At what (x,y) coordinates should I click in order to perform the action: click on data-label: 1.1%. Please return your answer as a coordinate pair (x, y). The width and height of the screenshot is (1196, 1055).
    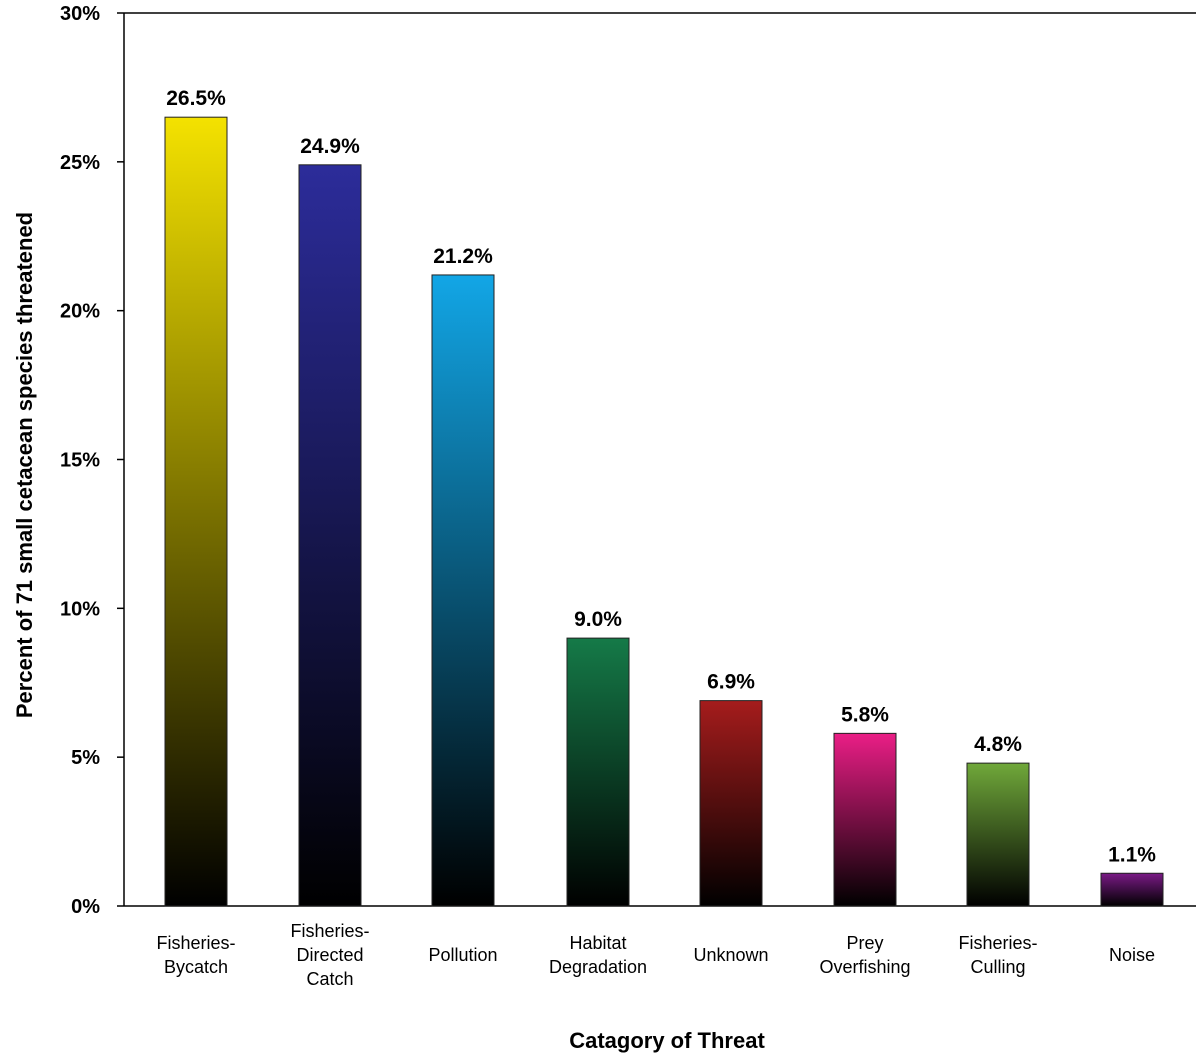
    Looking at the image, I should click on (1132, 854).